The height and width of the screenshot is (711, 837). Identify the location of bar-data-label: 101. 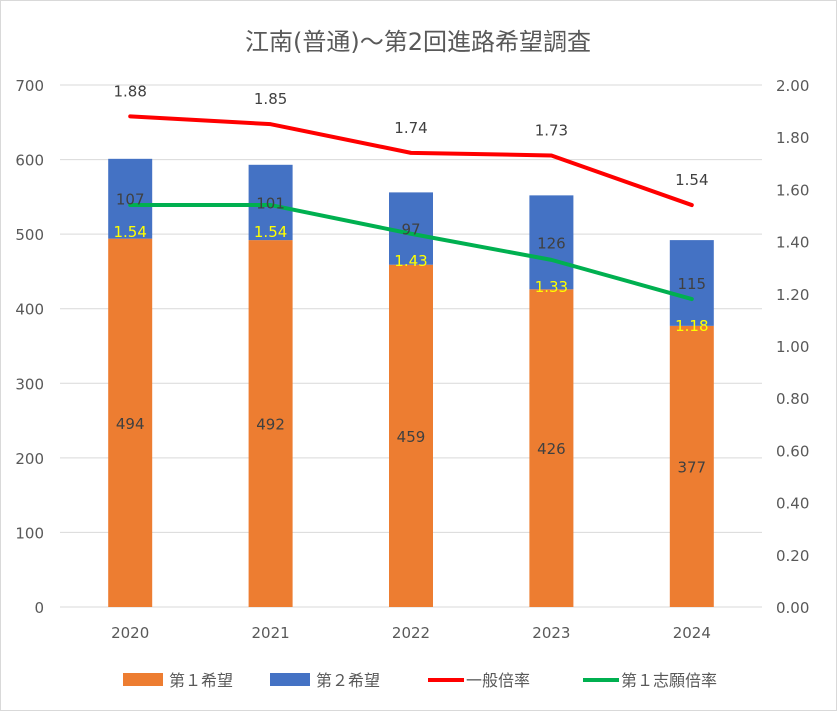
(270, 203).